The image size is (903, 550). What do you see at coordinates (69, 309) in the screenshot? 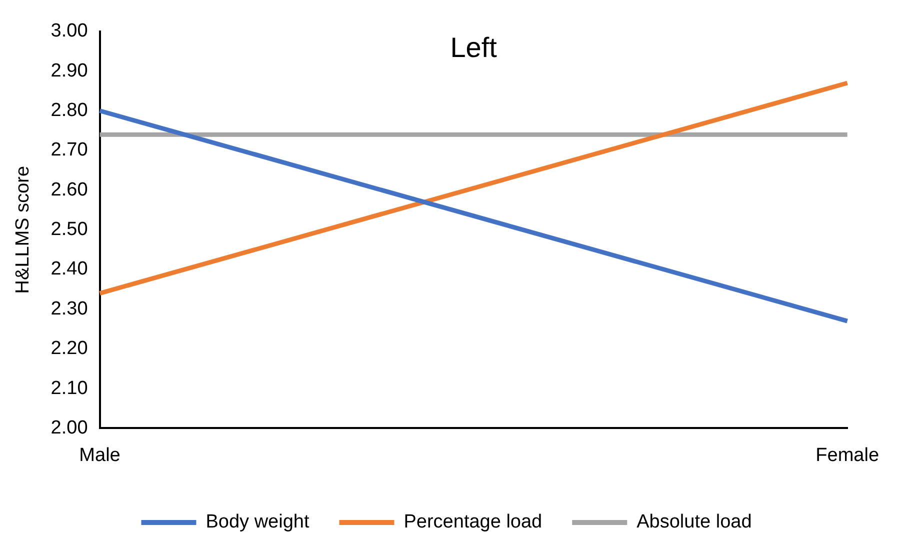
I see `y-tick-label: 2.30` at bounding box center [69, 309].